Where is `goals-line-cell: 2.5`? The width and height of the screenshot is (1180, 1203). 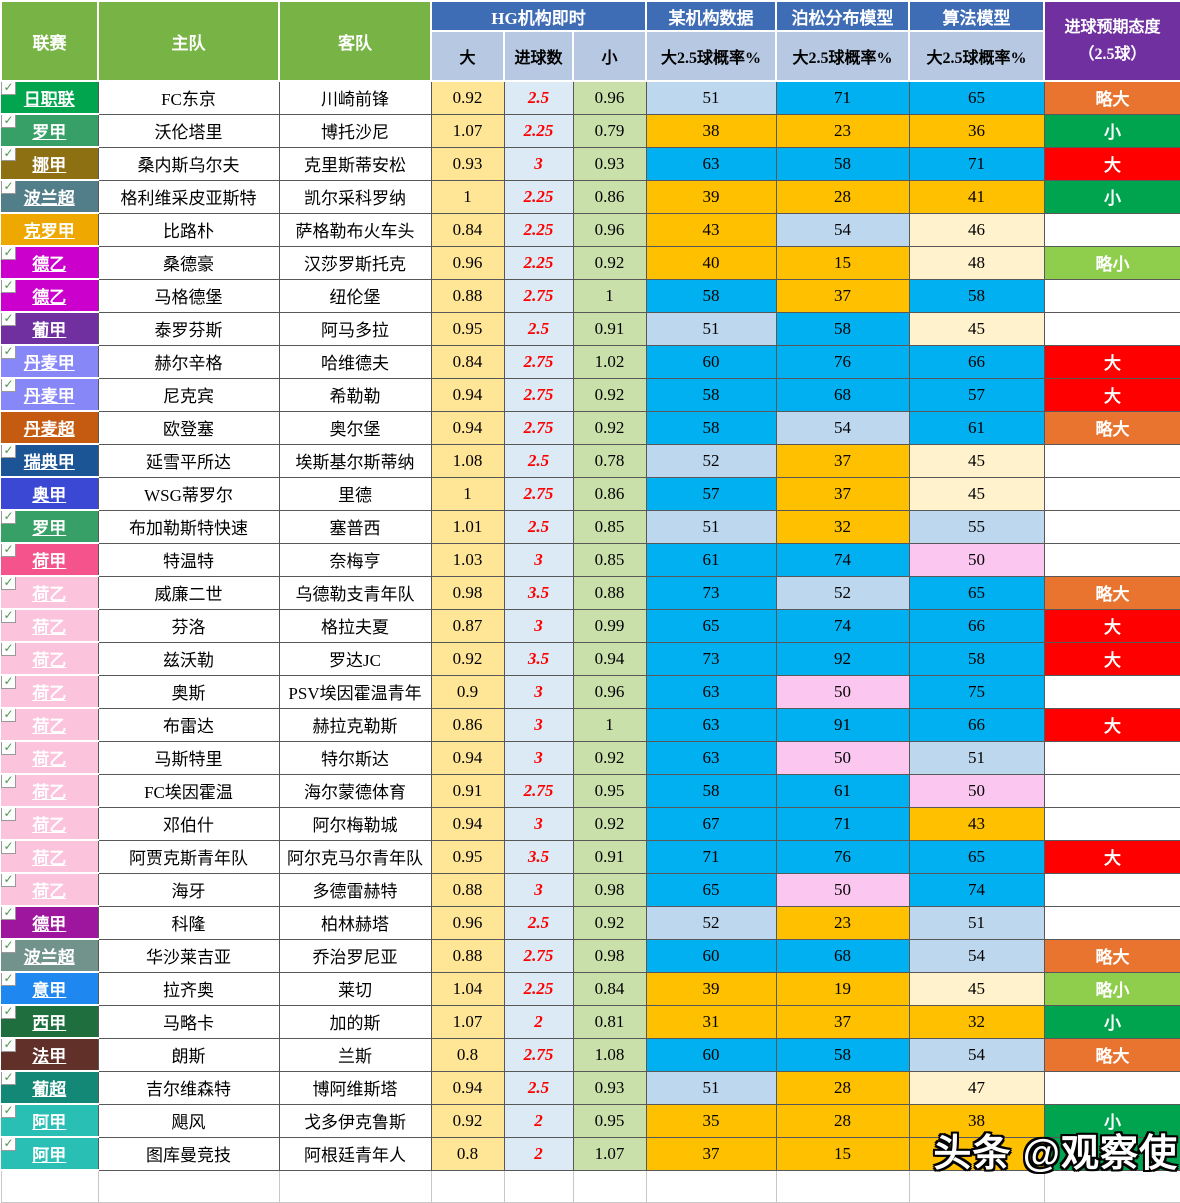 goals-line-cell: 2.5 is located at coordinates (538, 922).